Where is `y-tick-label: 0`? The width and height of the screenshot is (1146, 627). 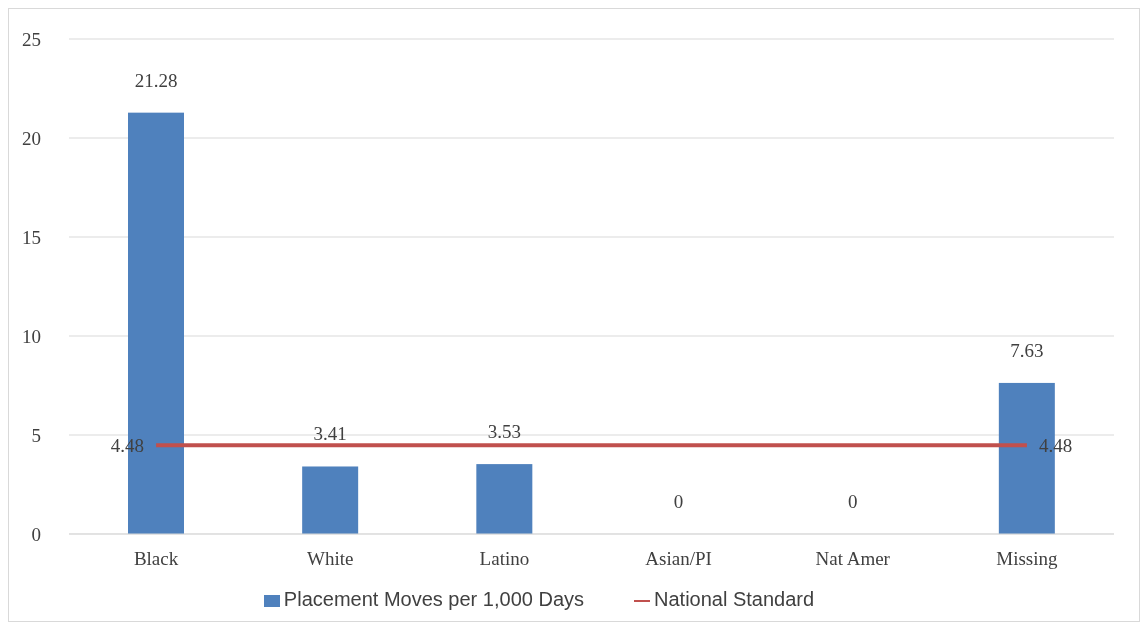 y-tick-label: 0 is located at coordinates (36, 534).